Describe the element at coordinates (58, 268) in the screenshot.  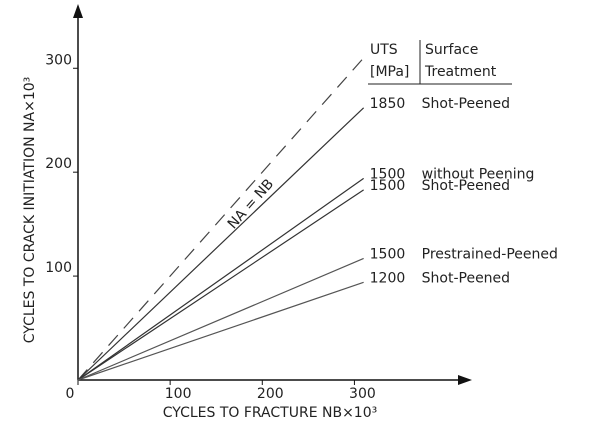
I see `y-tick-label: 100` at that location.